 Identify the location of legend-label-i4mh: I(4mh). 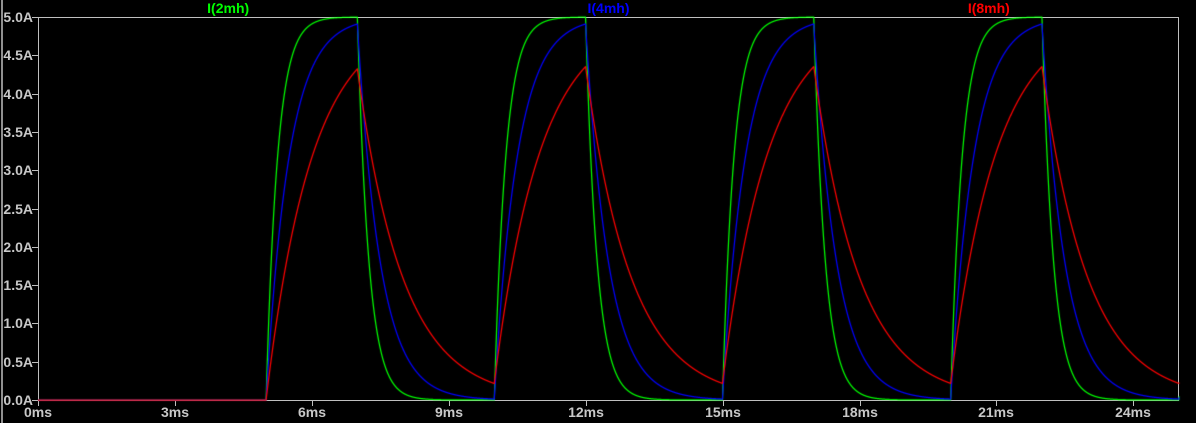
(608, 8).